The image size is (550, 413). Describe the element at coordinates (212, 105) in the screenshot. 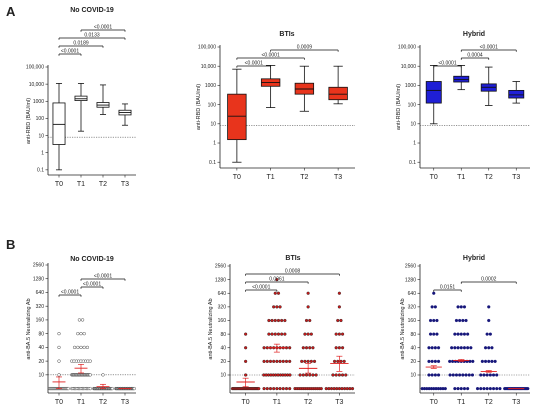

I see `y-tick-label: 100` at that location.